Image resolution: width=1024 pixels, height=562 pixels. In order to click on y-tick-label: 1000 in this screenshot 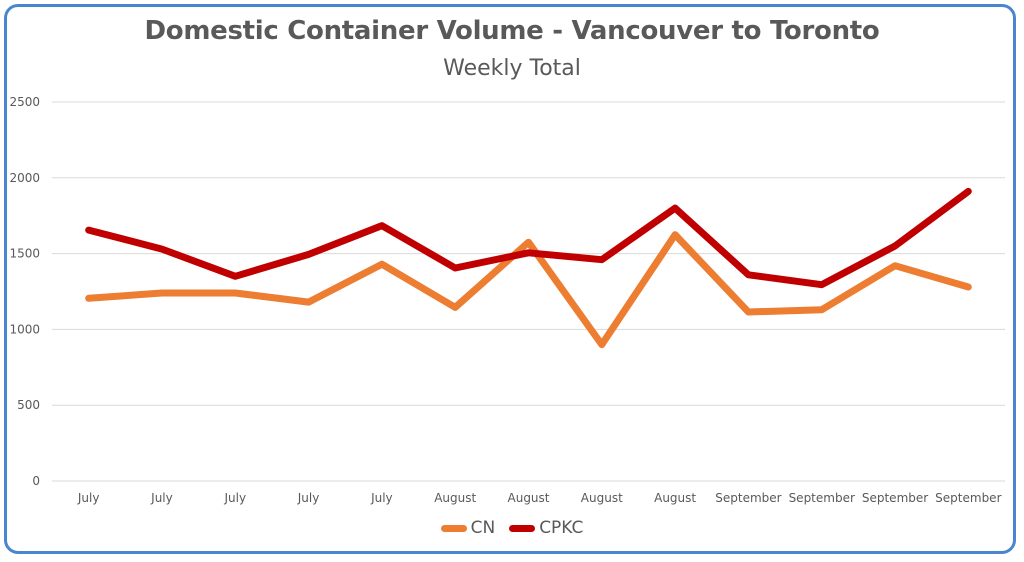, I will do `click(24, 329)`.